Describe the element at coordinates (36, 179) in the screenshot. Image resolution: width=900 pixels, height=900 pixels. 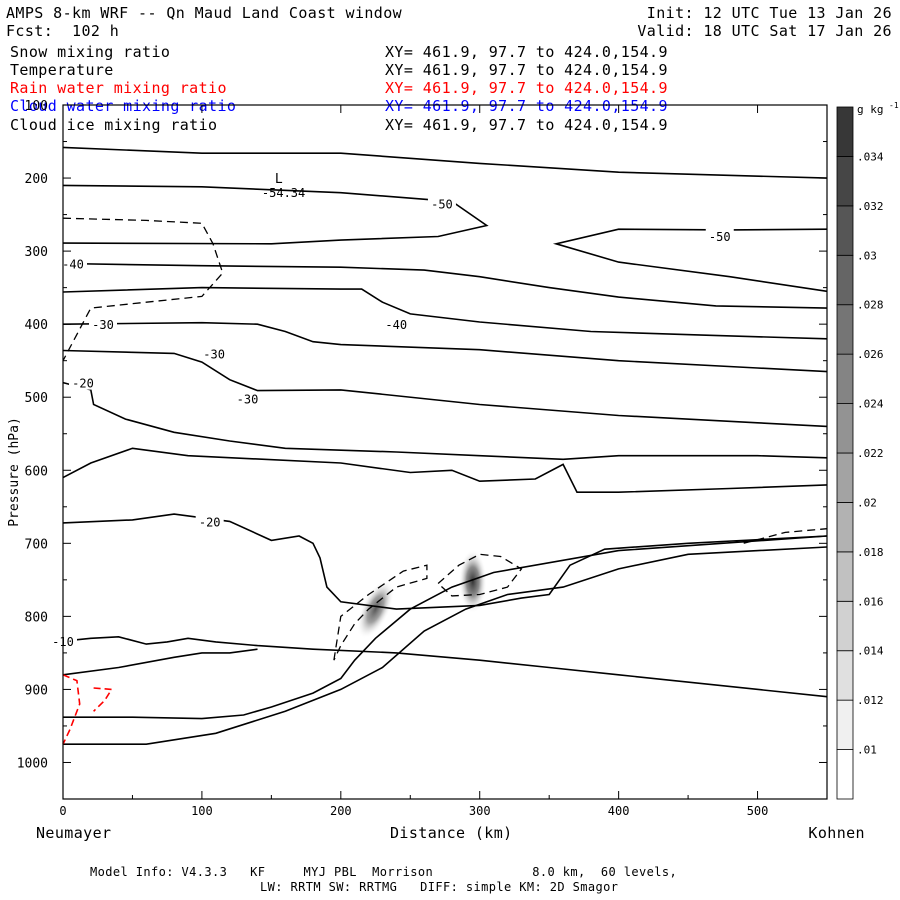
I see `y-tick-label: 200` at that location.